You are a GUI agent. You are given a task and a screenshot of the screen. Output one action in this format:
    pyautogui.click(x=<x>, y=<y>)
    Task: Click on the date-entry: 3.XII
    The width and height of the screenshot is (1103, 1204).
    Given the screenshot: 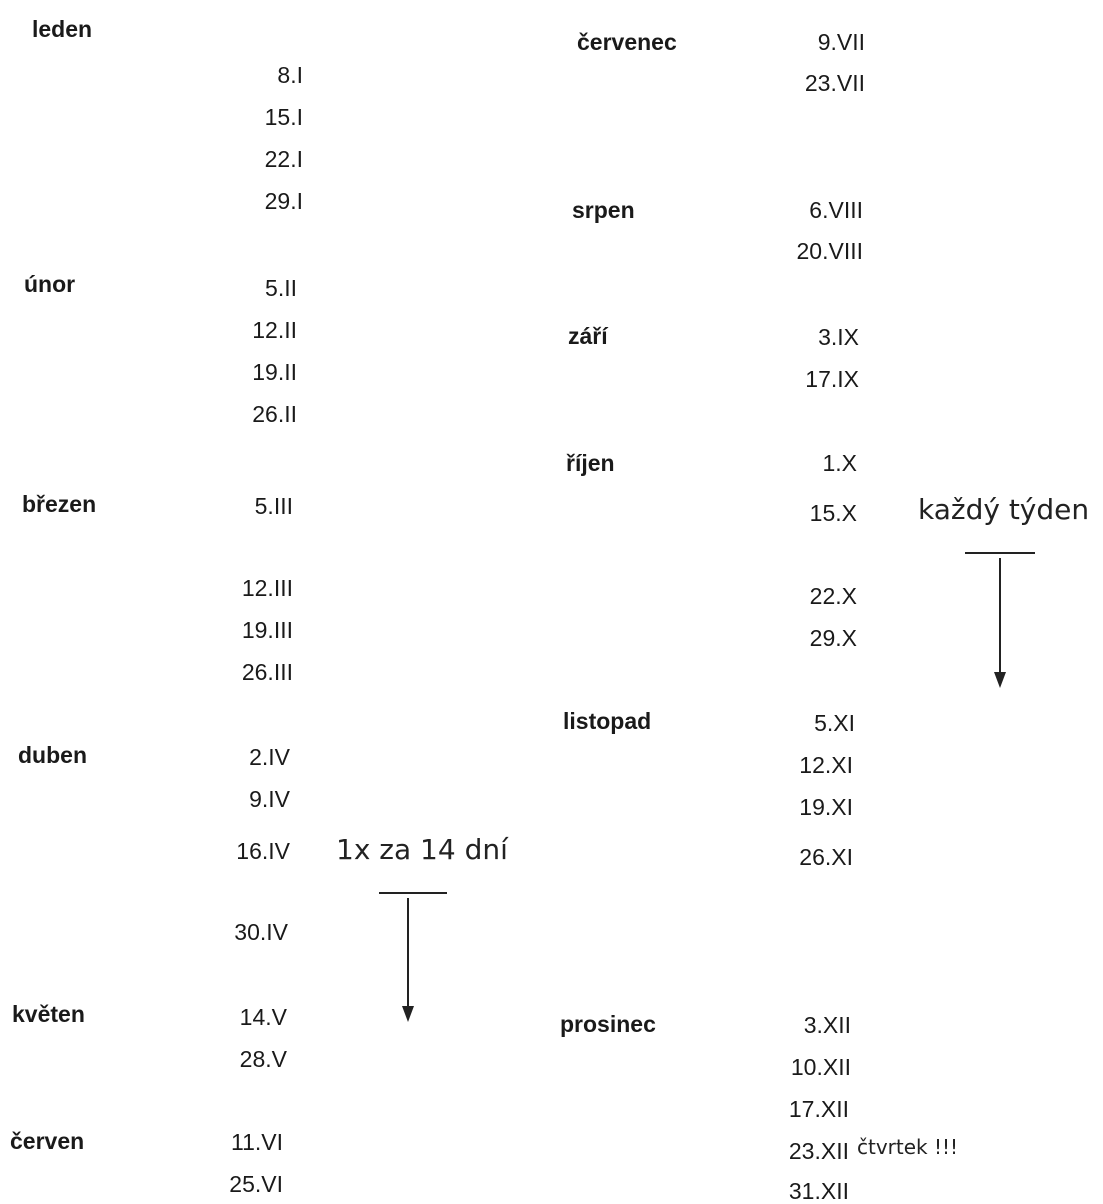 What is the action you would take?
    pyautogui.click(x=827, y=1025)
    